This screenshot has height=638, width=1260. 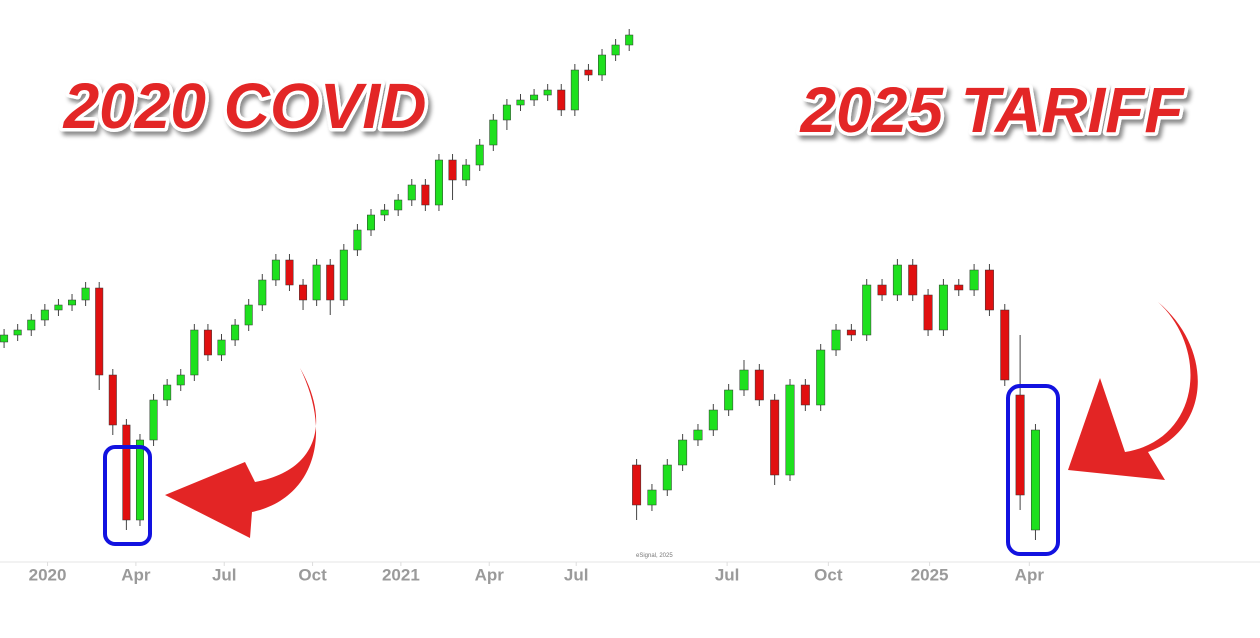 What do you see at coordinates (48, 574) in the screenshot?
I see `x-tick-label: 2020` at bounding box center [48, 574].